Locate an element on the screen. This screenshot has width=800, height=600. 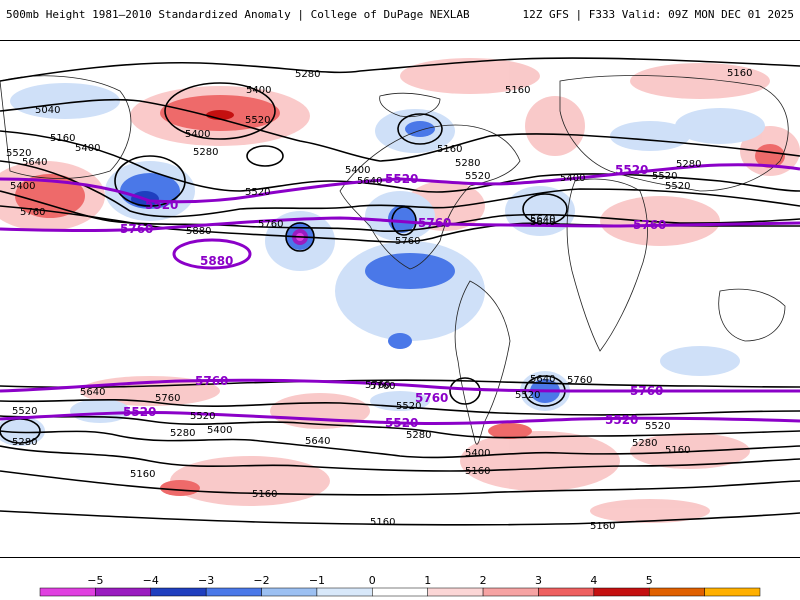
colorbar-swatches is located at coordinates (400, 592).